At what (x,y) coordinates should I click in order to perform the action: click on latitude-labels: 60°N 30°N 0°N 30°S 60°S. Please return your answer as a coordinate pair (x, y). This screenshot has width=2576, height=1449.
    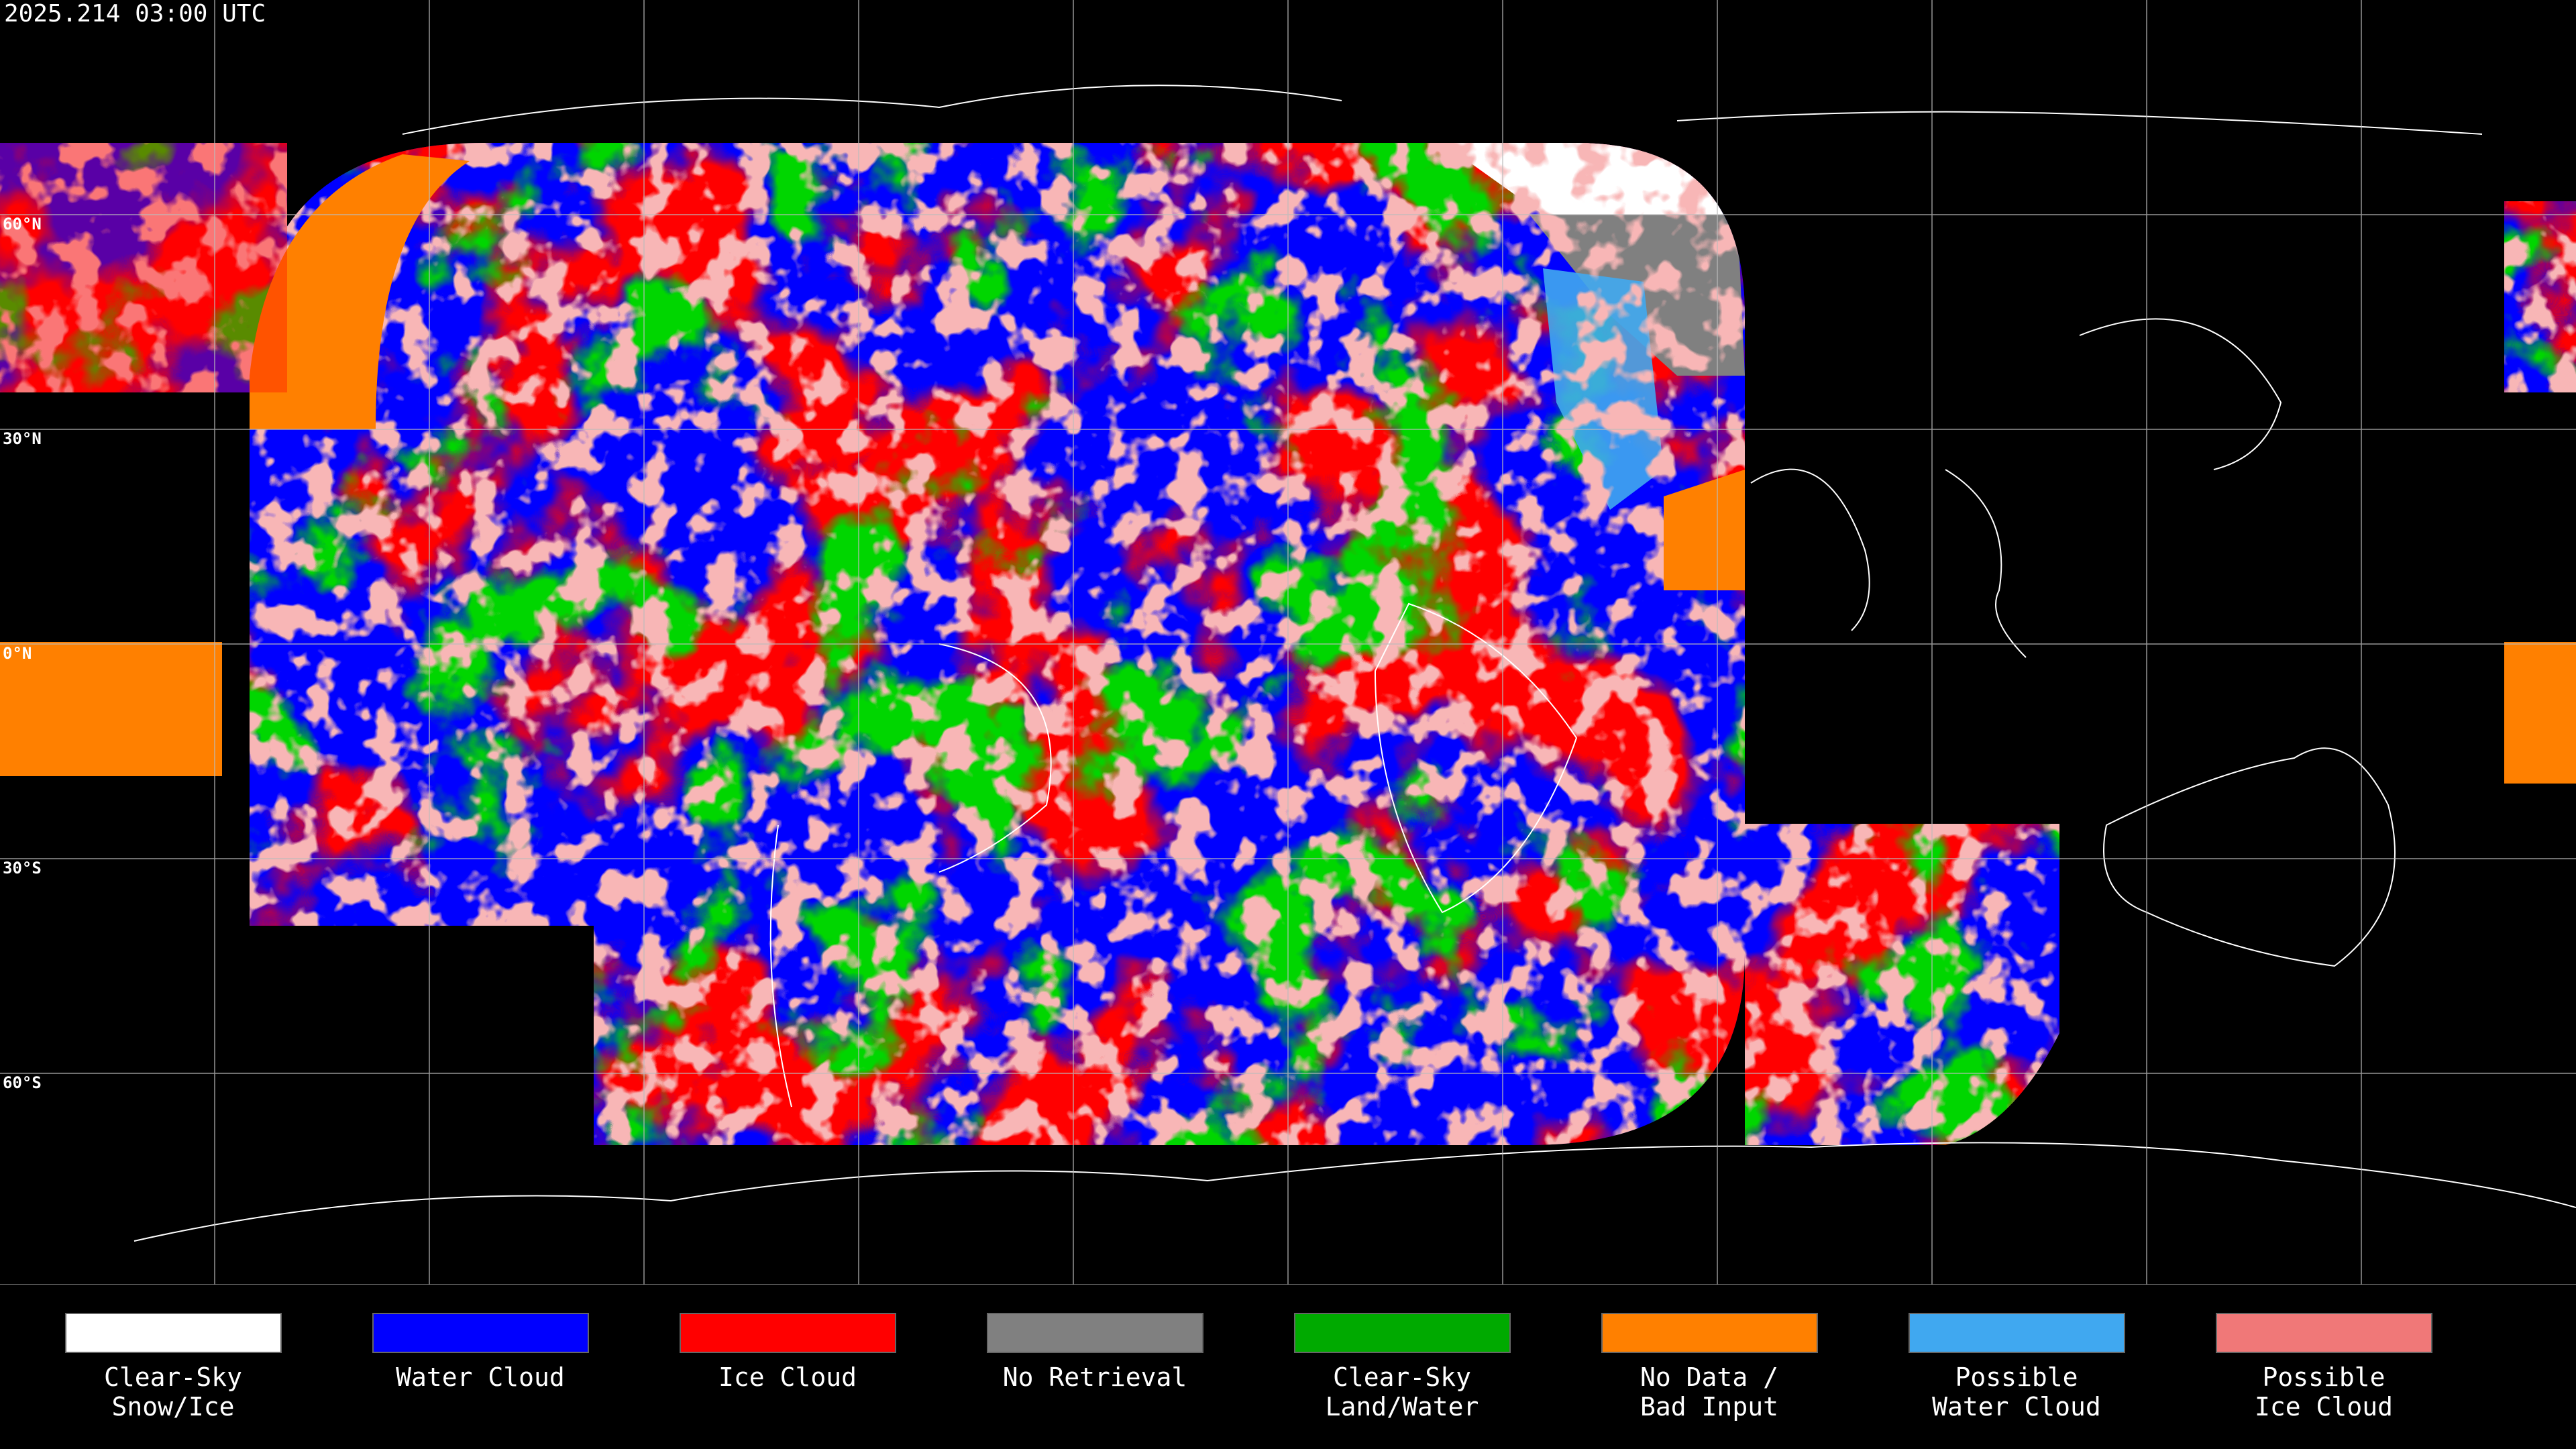
    Looking at the image, I should click on (22, 653).